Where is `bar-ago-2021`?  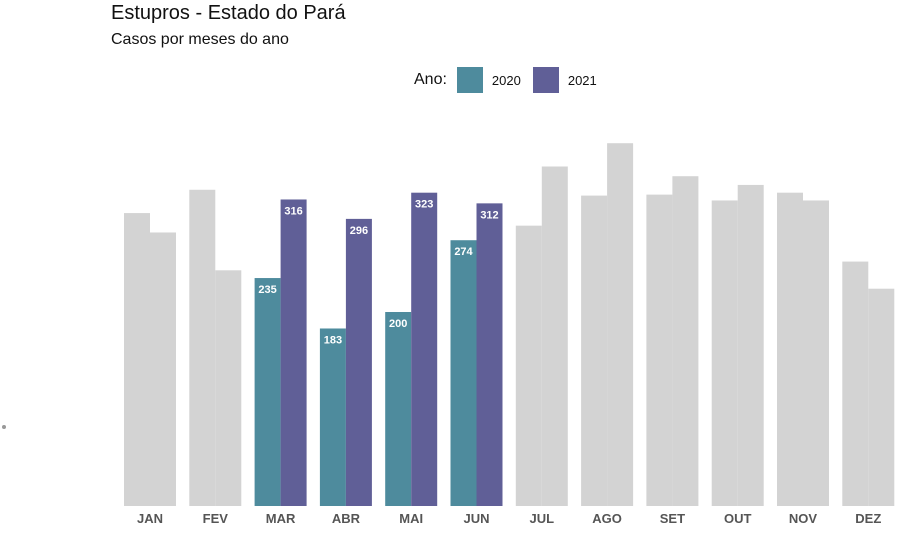
bar-ago-2021 is located at coordinates (620, 324).